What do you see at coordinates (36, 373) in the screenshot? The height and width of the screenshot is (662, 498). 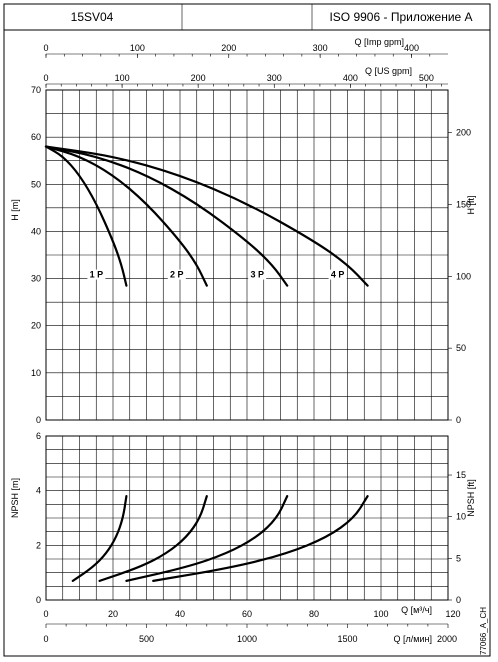 I see `head-y-tick-label: 10` at bounding box center [36, 373].